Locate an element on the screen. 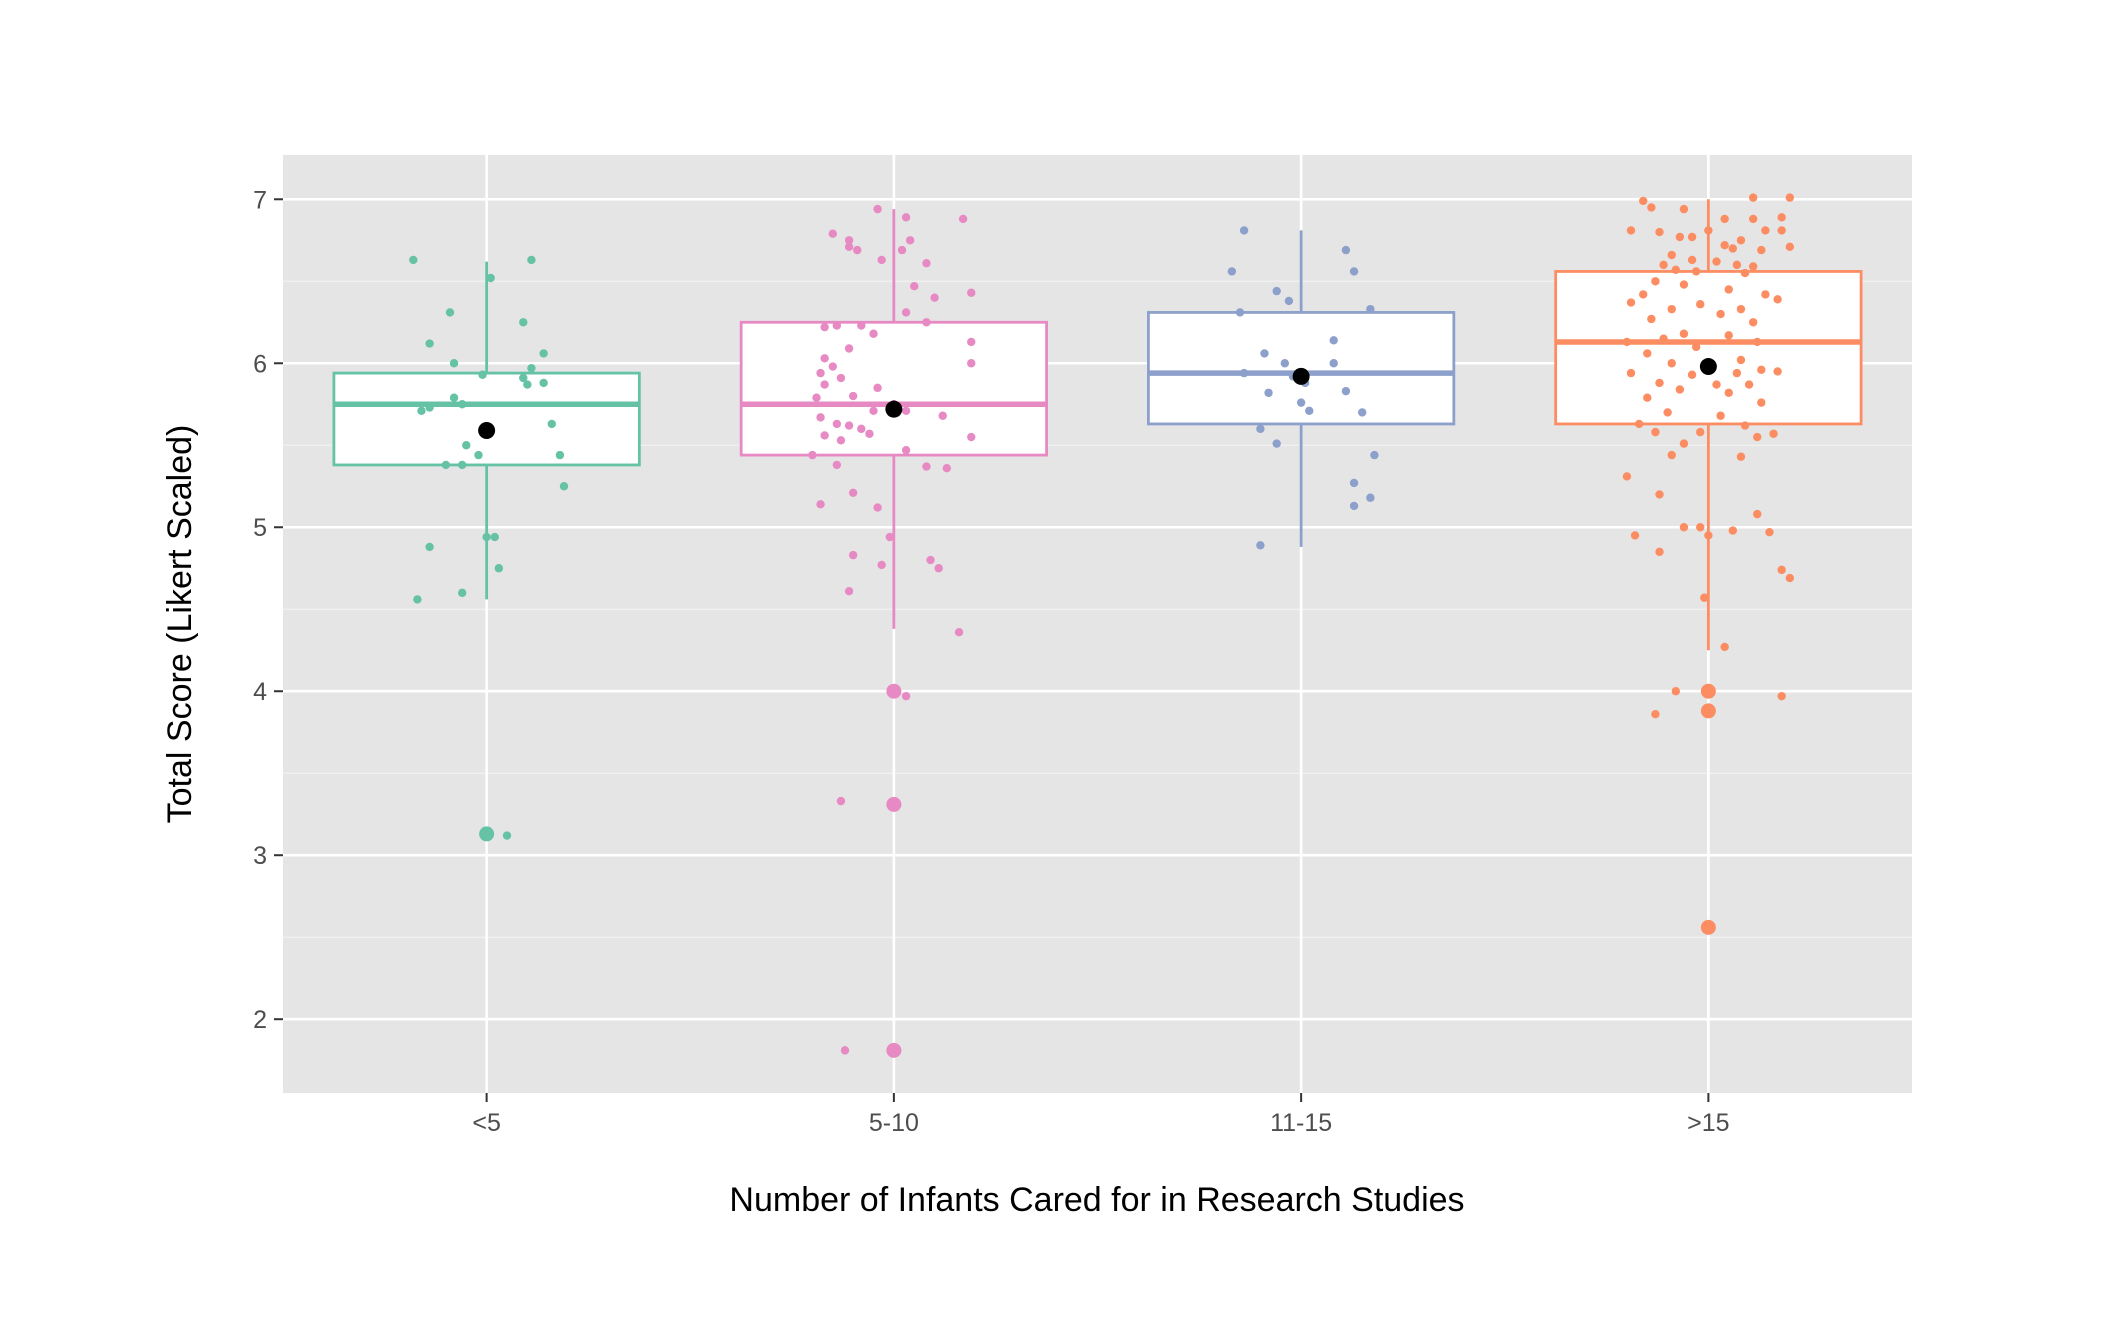 The width and height of the screenshot is (2122, 1328). box-iqr is located at coordinates (486, 419).